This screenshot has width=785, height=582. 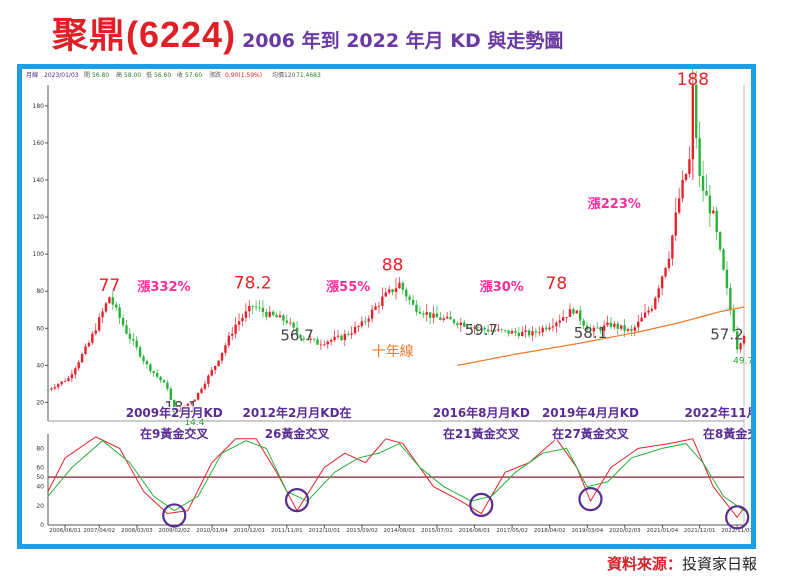 I want to click on kd-annotation: 2016年8月月KD, so click(x=481, y=412).